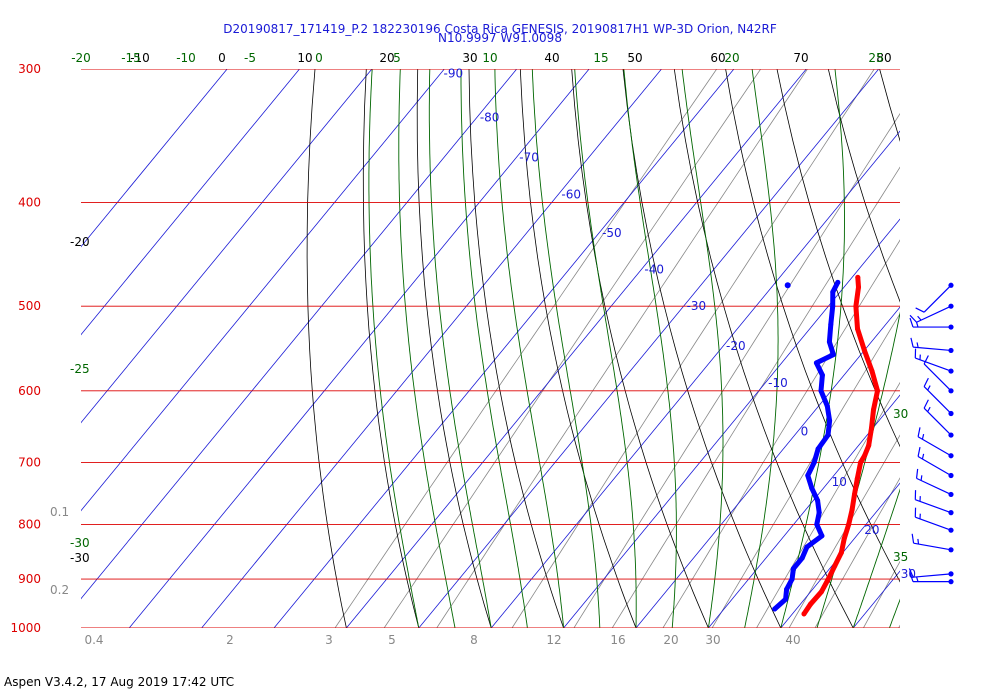  What do you see at coordinates (634, 58) in the screenshot?
I see `dry-adiabat-top-label: 50` at bounding box center [634, 58].